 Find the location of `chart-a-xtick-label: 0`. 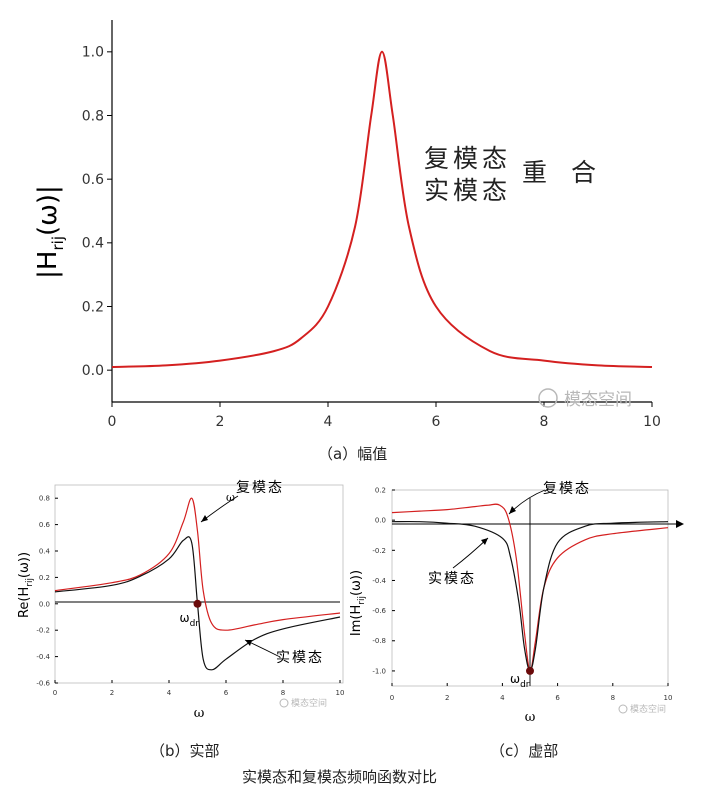

chart-a-xtick-label: 0 is located at coordinates (112, 422).